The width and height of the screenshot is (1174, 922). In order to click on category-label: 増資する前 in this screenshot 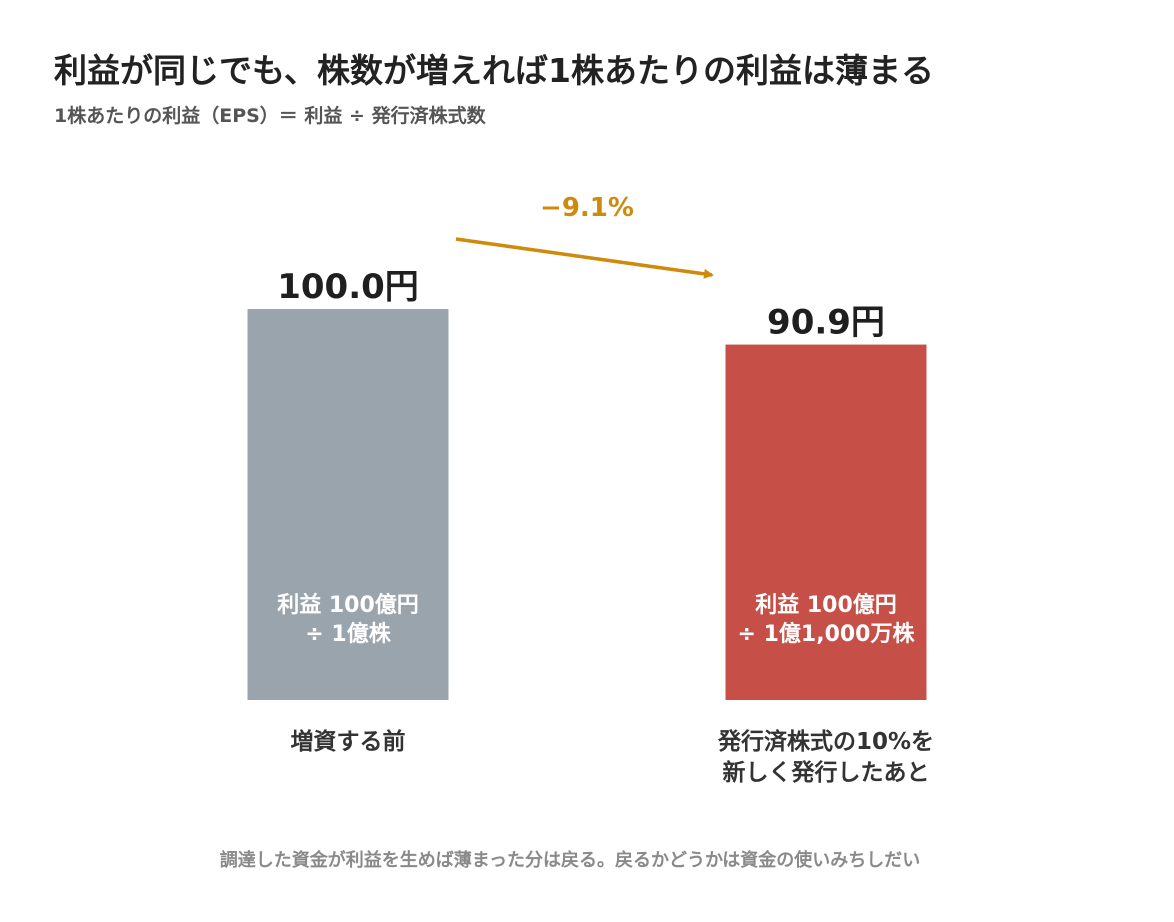, I will do `click(348, 741)`.